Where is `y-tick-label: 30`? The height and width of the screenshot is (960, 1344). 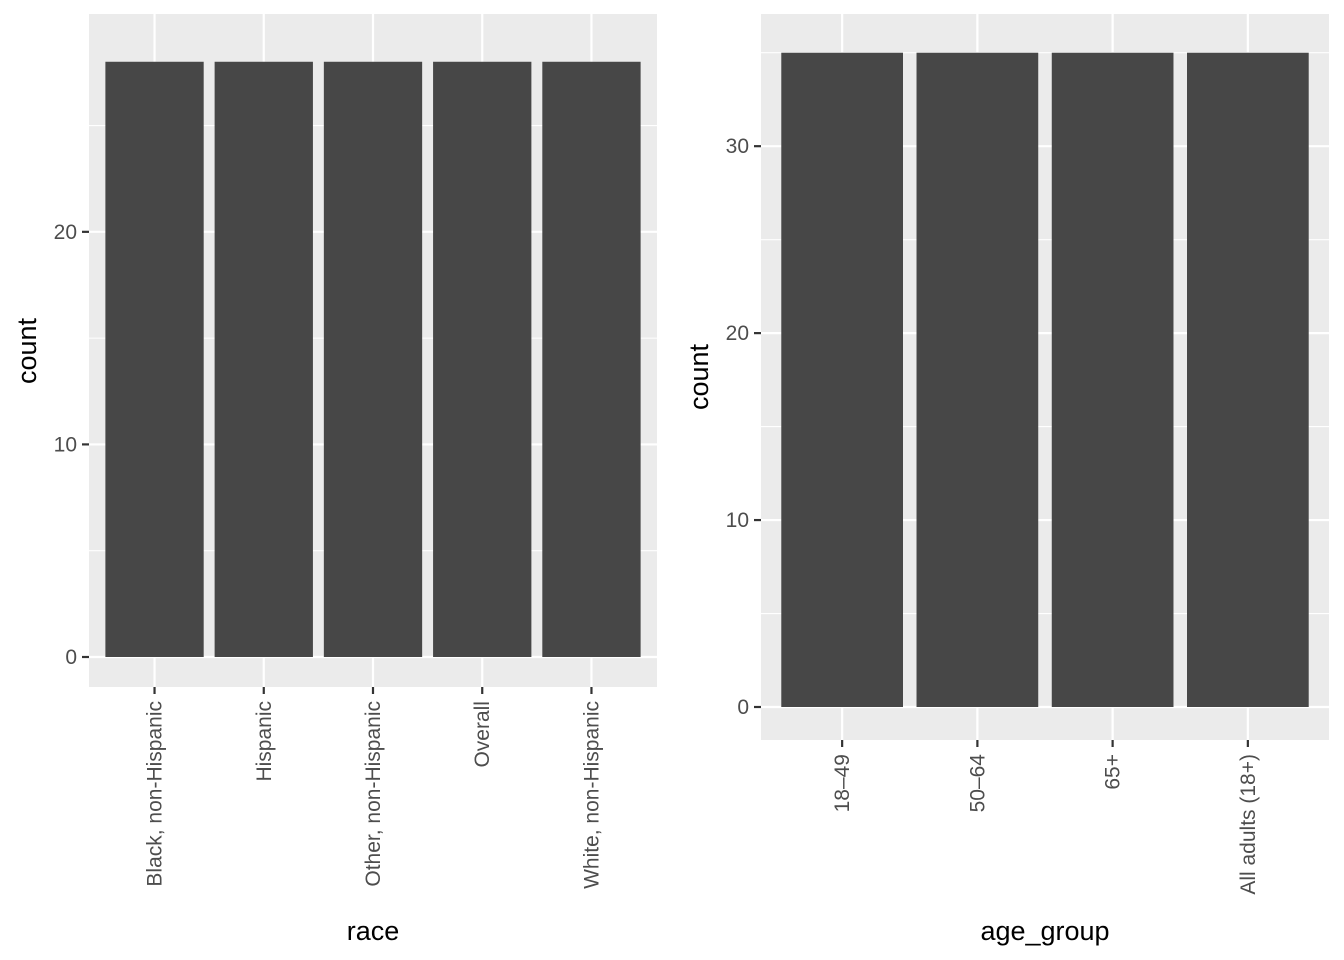
y-tick-label: 30 is located at coordinates (737, 146).